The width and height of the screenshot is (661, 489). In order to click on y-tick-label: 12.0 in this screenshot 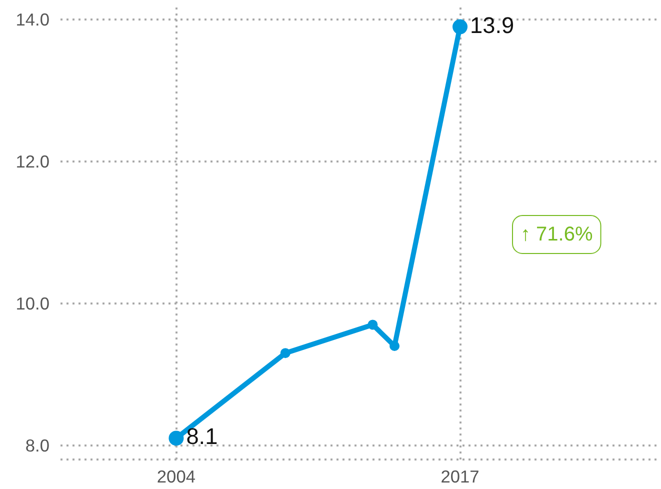, I will do `click(33, 162)`.